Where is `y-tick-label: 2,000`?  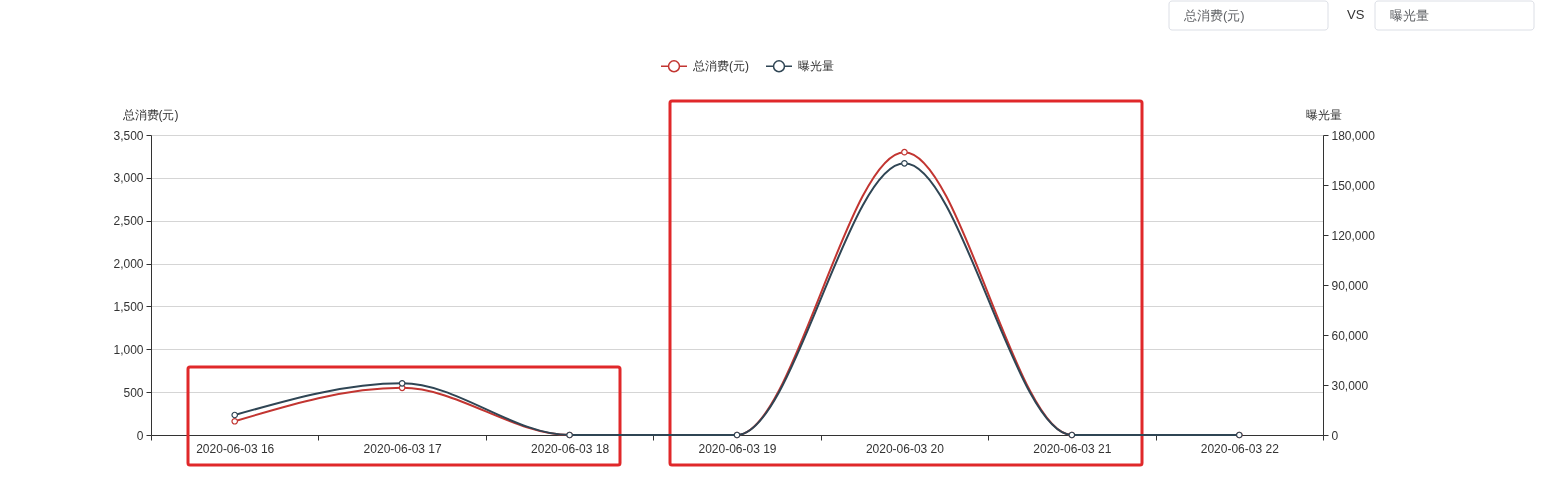 y-tick-label: 2,000 is located at coordinates (128, 264).